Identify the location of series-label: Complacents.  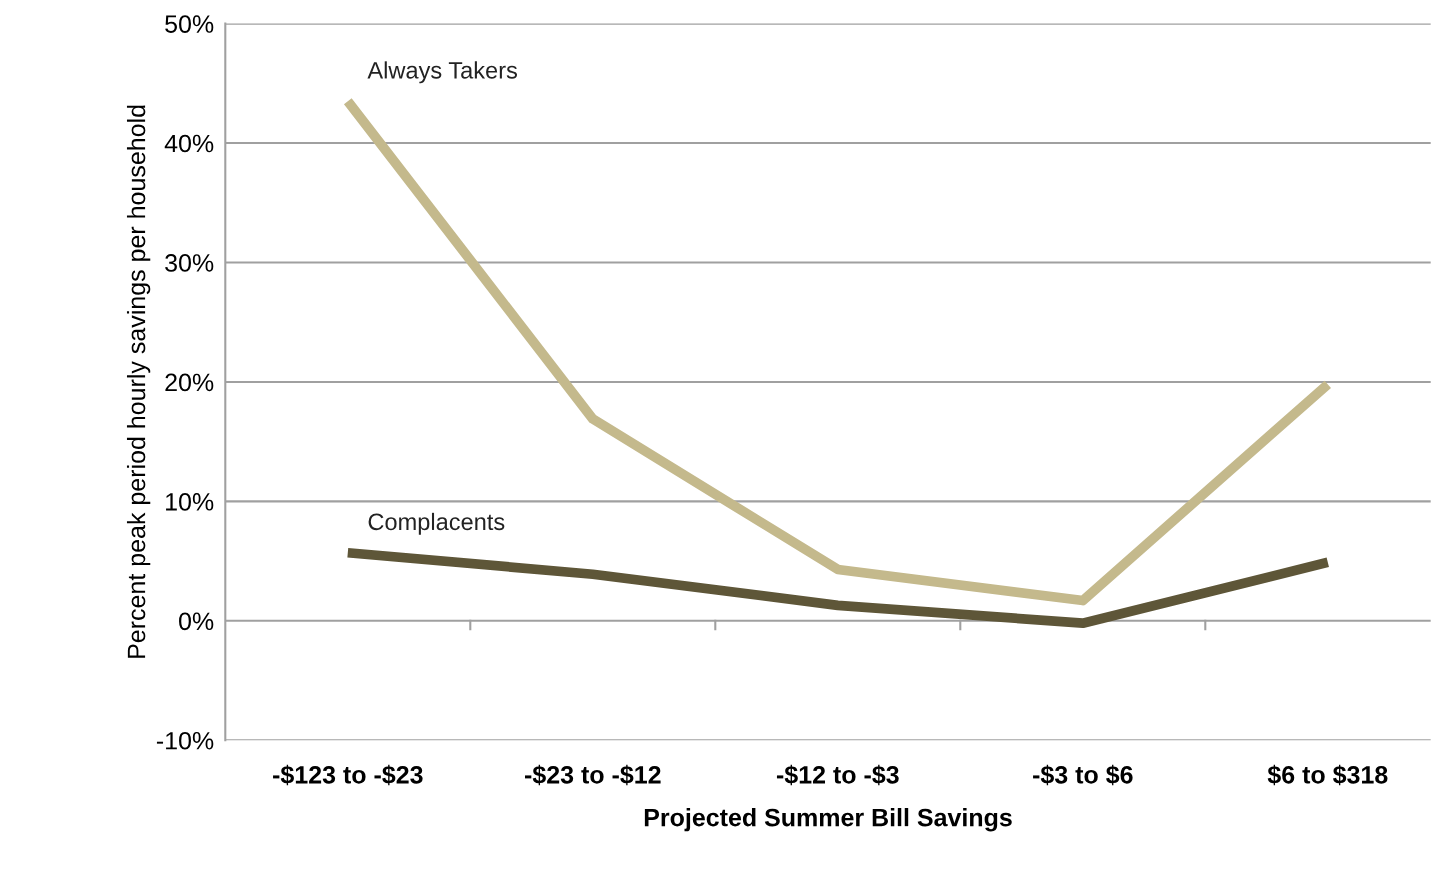
(436, 523).